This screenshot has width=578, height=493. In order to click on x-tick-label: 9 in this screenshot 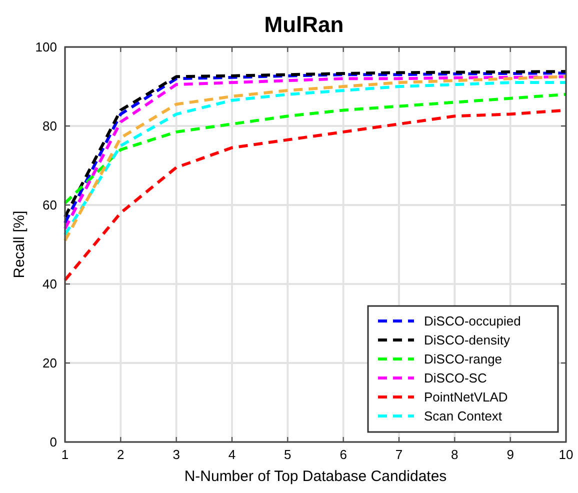, I will do `click(510, 454)`.